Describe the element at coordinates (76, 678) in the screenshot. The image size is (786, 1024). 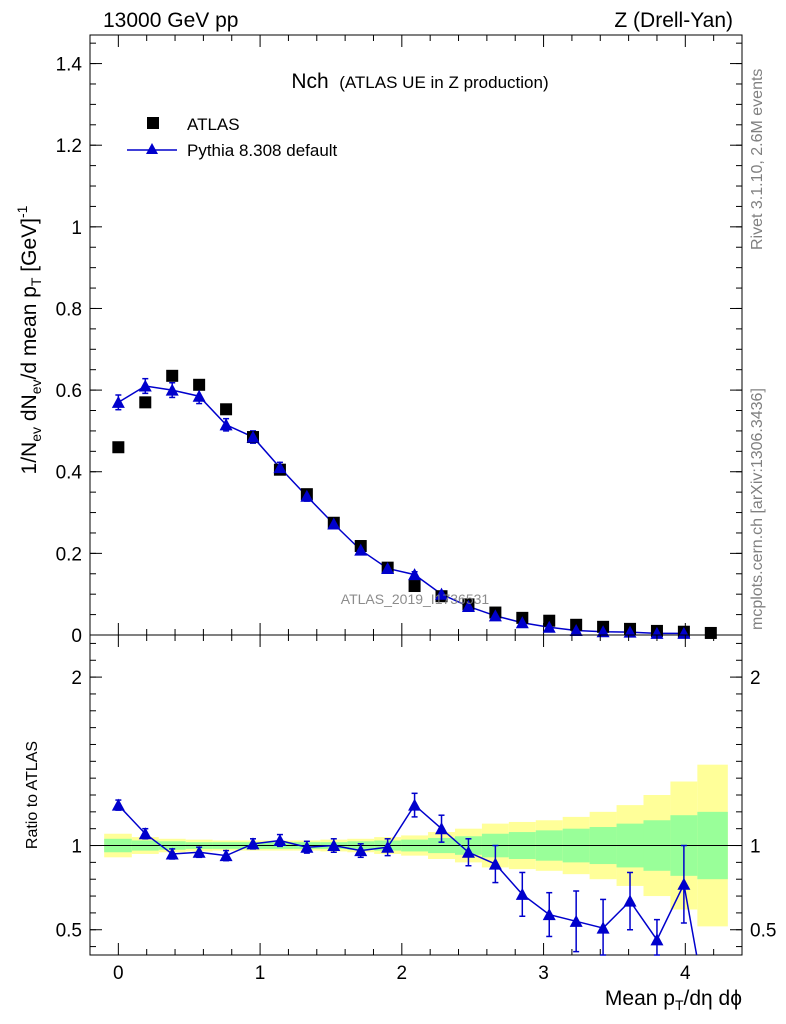
I see `ratio-y-tick-label: 2` at that location.